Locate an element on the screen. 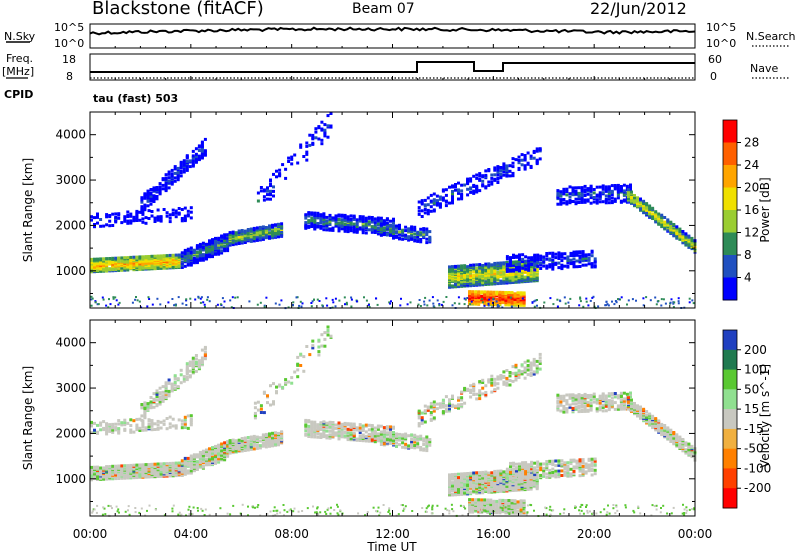 The width and height of the screenshot is (800, 554). cpid-value: tau (fast) 503 is located at coordinates (136, 98).